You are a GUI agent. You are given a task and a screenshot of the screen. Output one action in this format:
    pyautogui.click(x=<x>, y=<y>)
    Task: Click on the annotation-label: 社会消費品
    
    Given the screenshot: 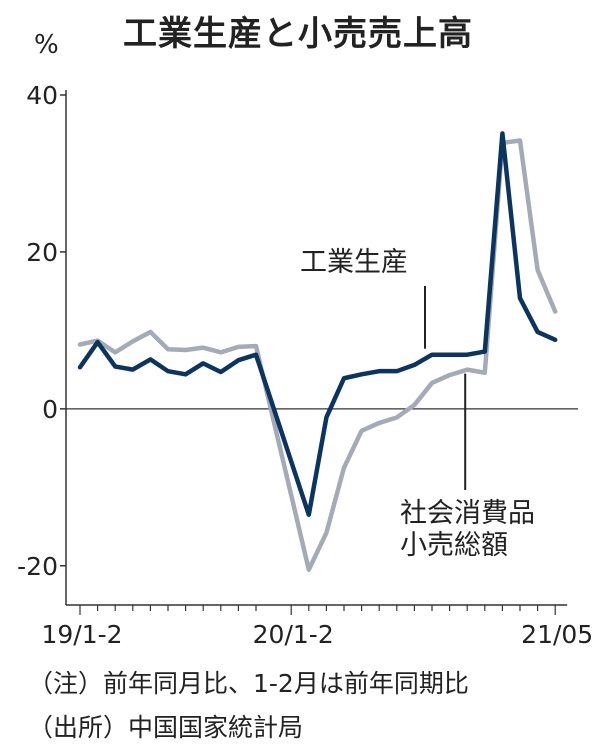 What is the action you would take?
    pyautogui.click(x=467, y=513)
    